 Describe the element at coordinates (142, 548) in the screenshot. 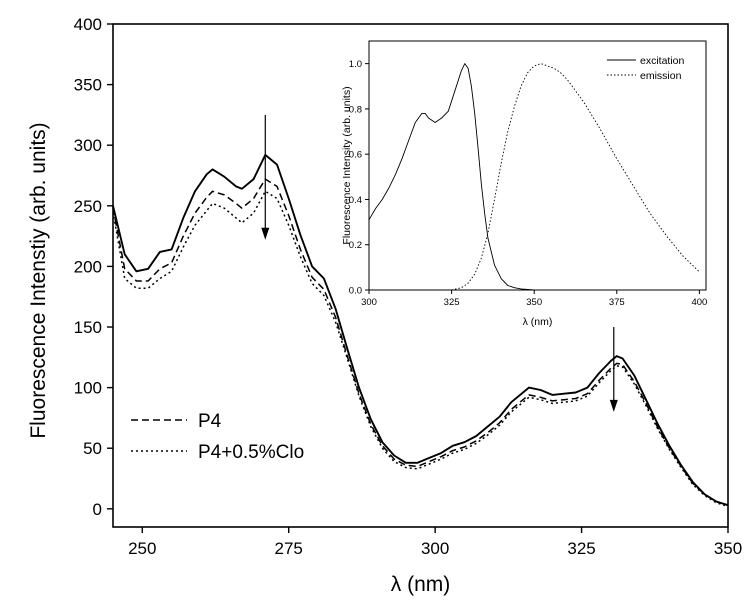

I see `main-x-tick-label: 250` at that location.